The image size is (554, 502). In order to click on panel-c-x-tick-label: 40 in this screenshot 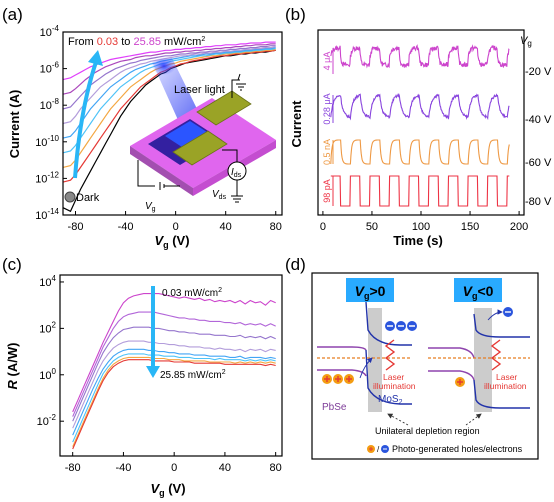, I will do `click(225, 468)`.